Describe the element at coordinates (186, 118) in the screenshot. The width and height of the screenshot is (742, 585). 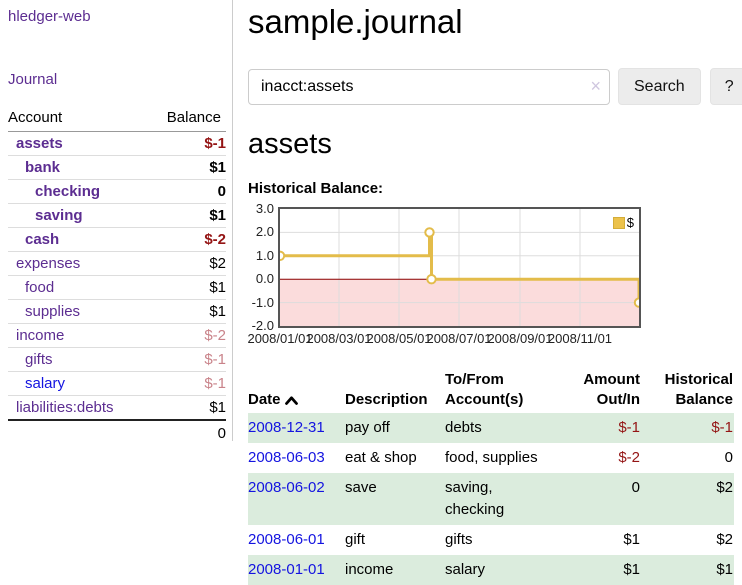
I see `accounts-col-balance: Balance` at that location.